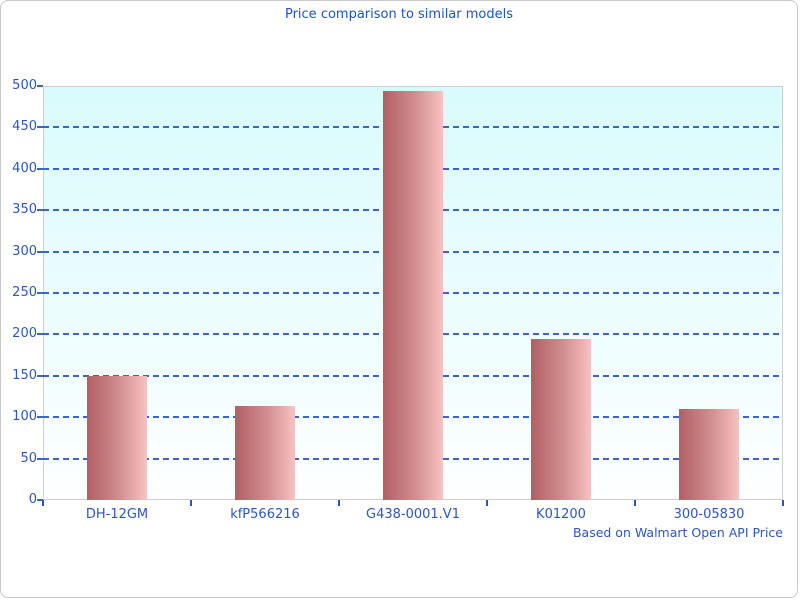 This screenshot has height=600, width=800. What do you see at coordinates (117, 514) in the screenshot?
I see `x-axis-label-DH-12GM: DH-12GM` at bounding box center [117, 514].